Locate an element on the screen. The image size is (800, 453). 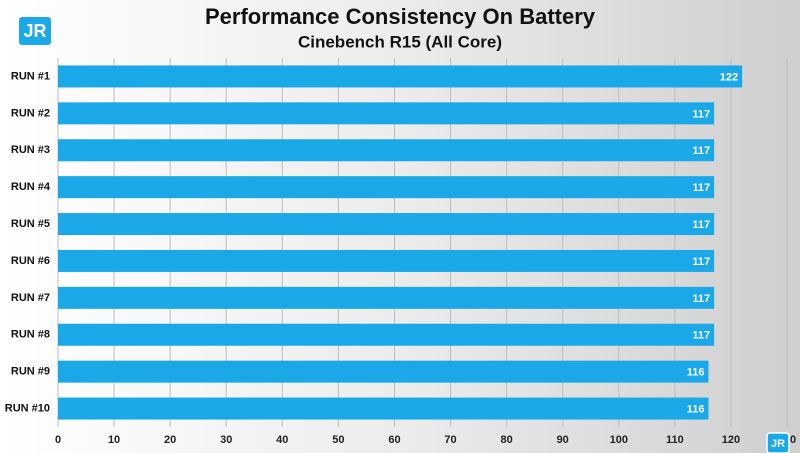
x-tick-label: 100 is located at coordinates (619, 440).